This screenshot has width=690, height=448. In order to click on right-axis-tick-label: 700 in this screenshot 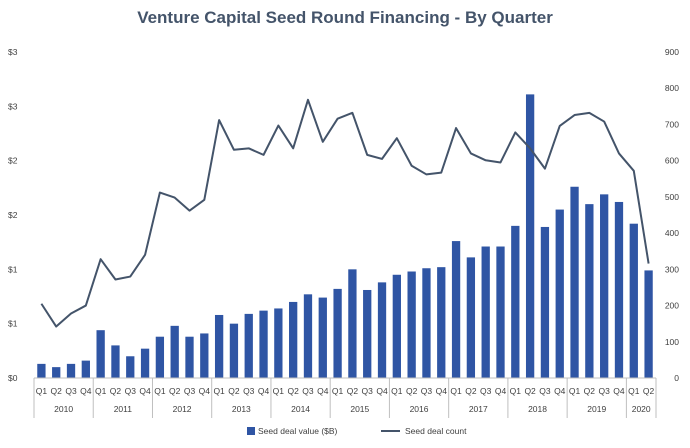, I will do `click(672, 124)`.